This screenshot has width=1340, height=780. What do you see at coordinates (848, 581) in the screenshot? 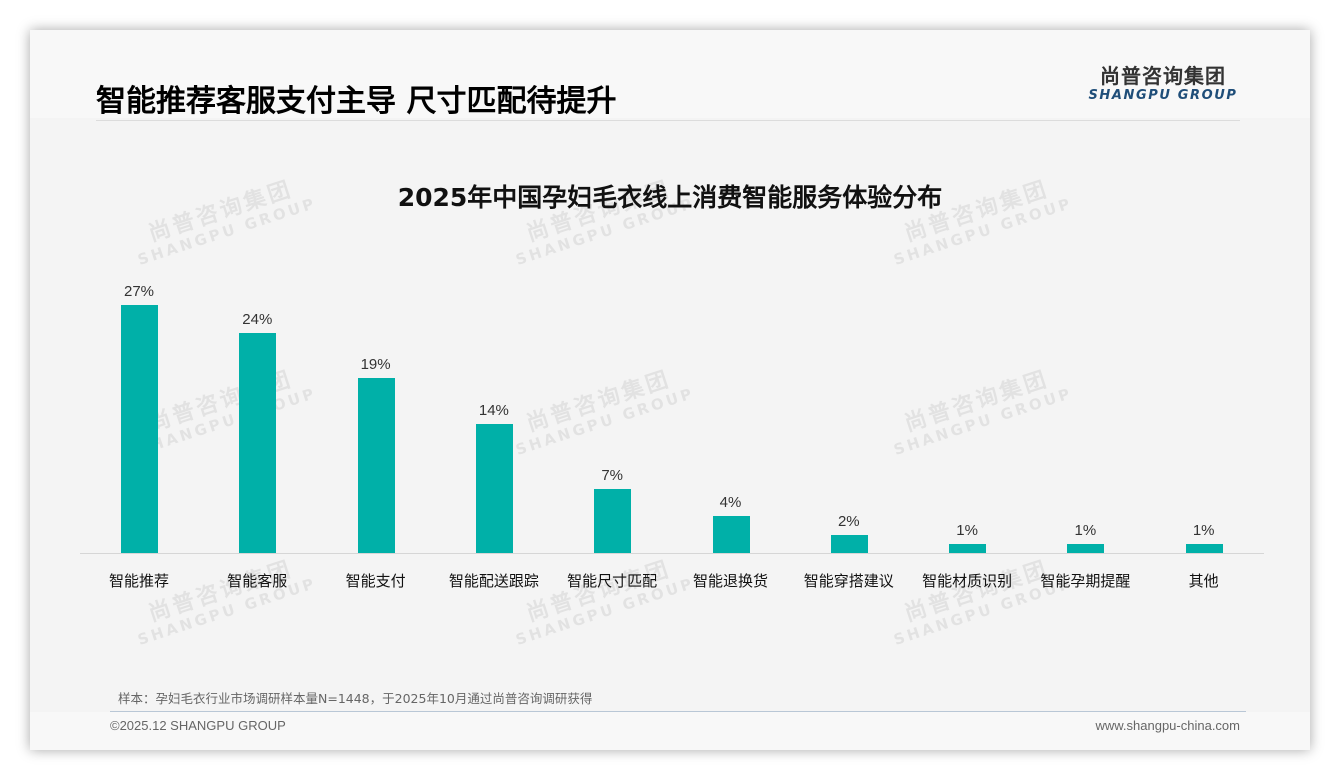
I see `x-axis-label: 智能穿搭建议` at bounding box center [848, 581].